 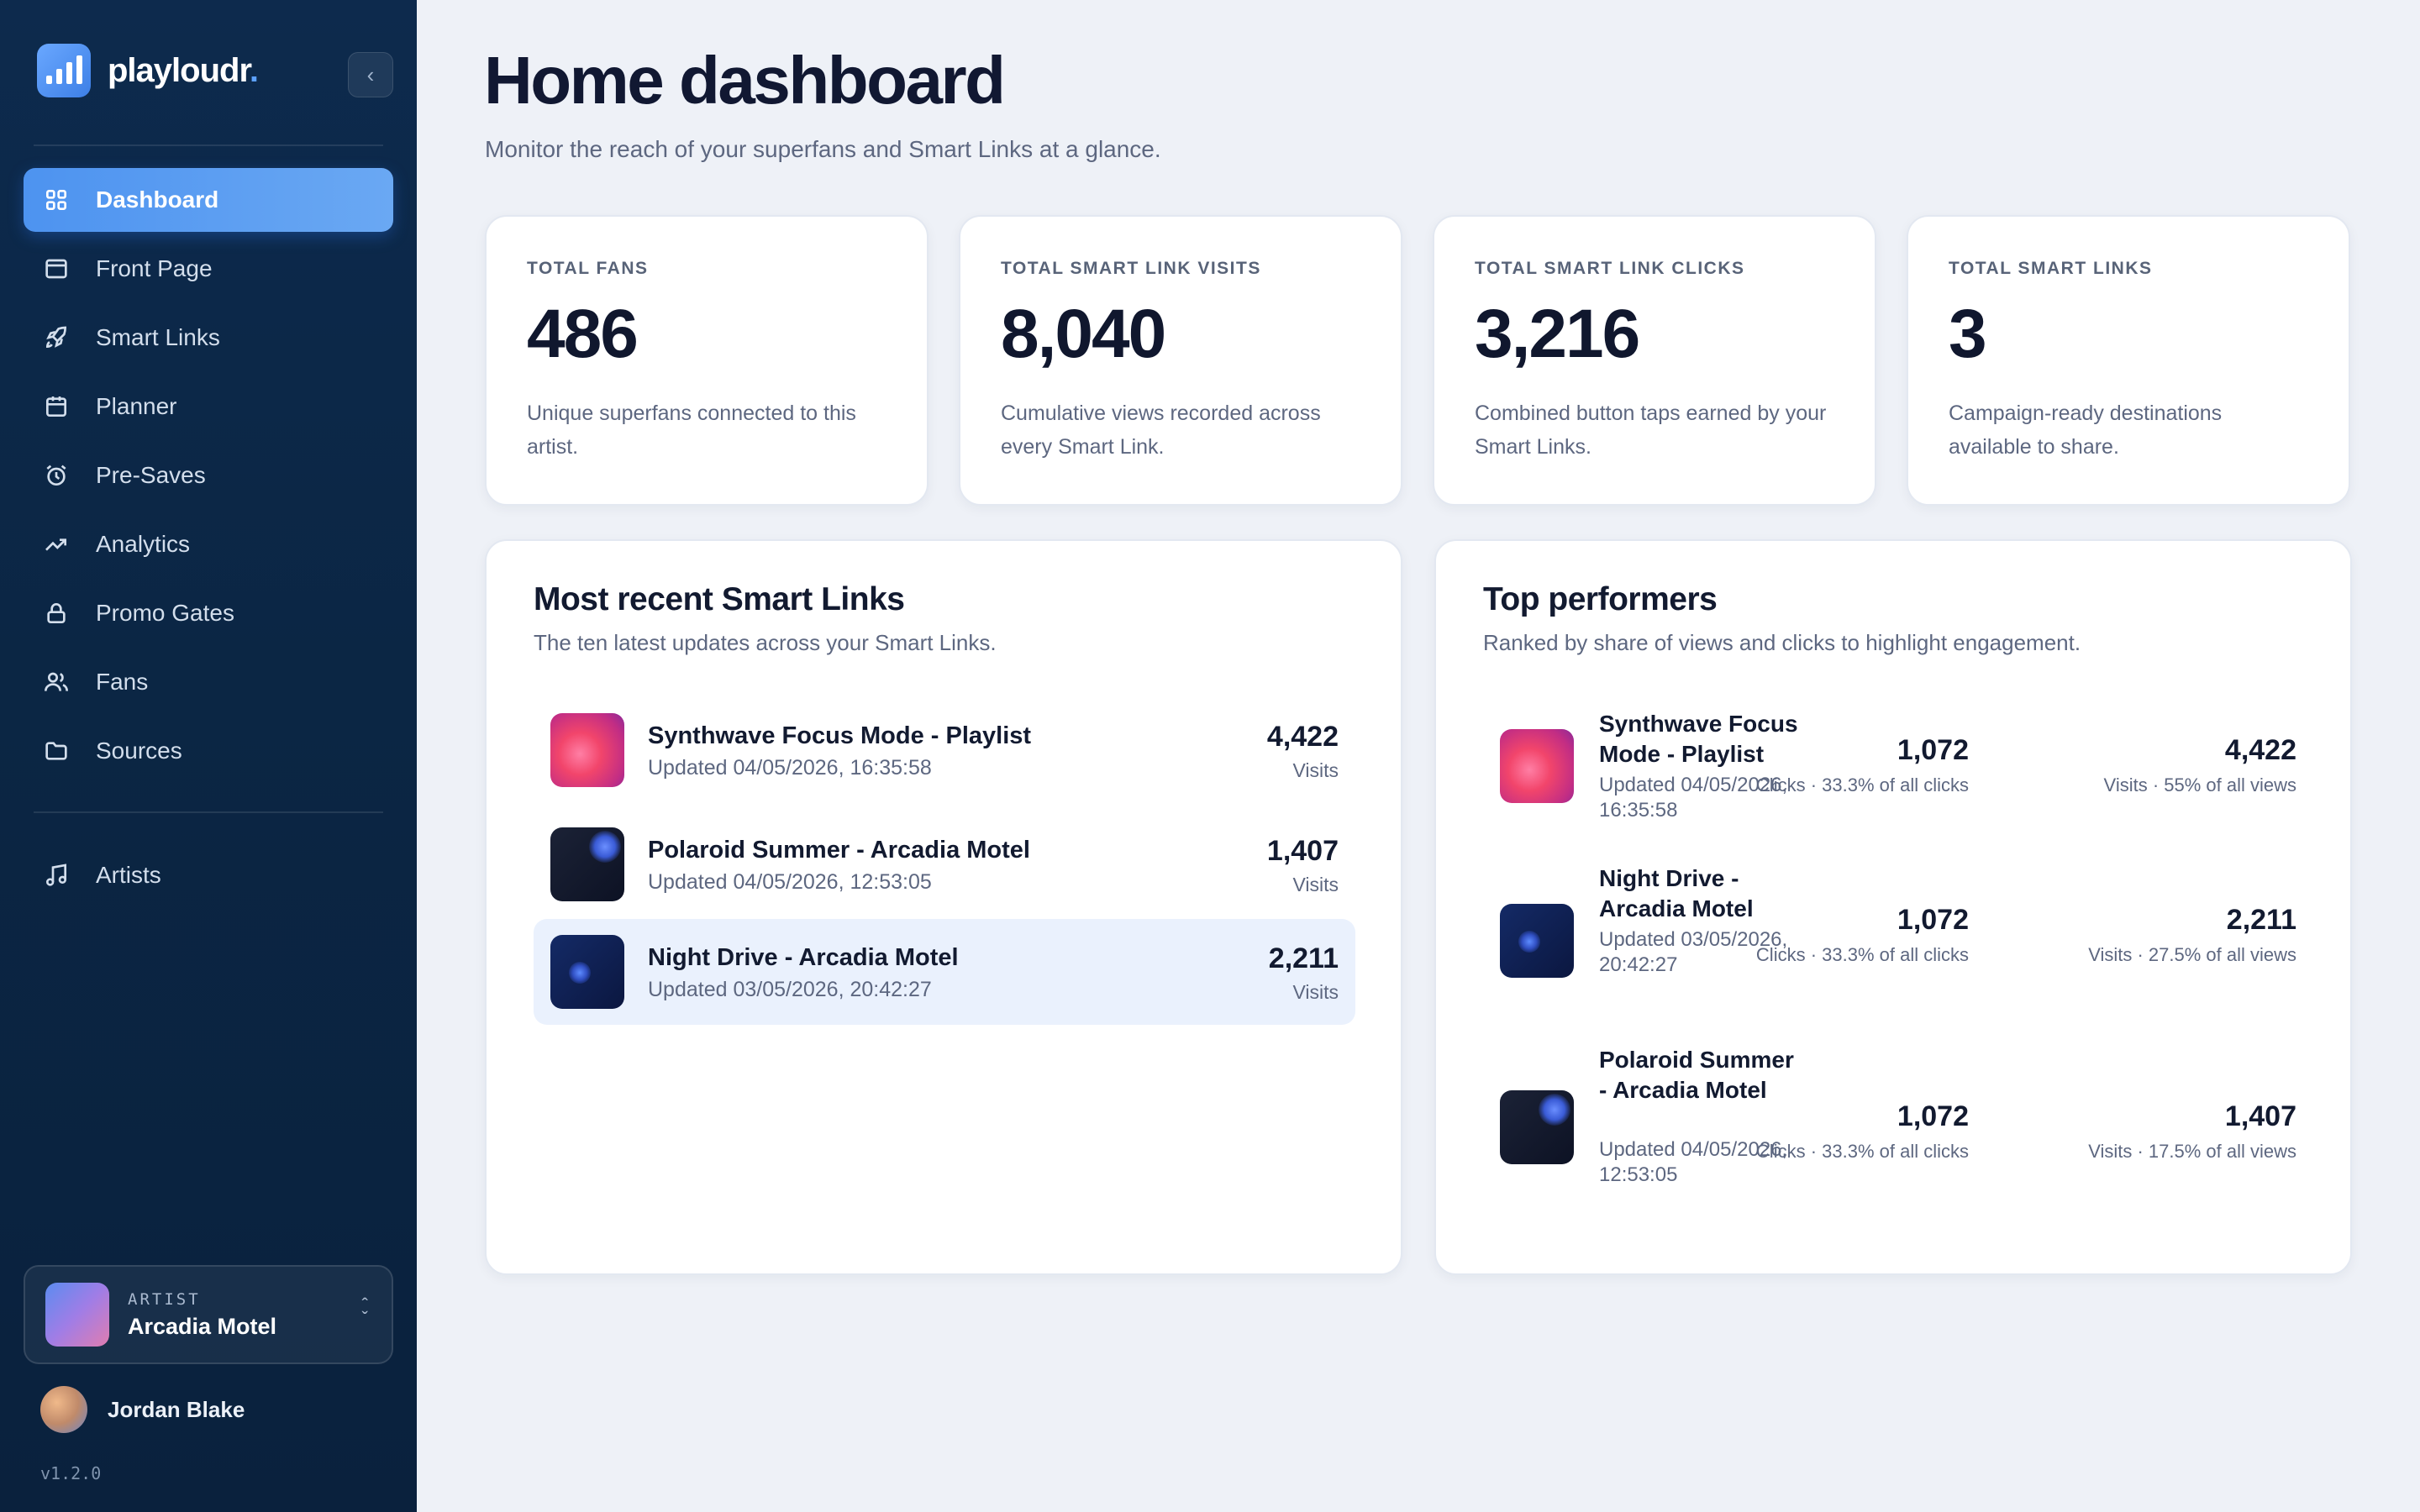 I want to click on folder-icon, so click(x=56, y=751).